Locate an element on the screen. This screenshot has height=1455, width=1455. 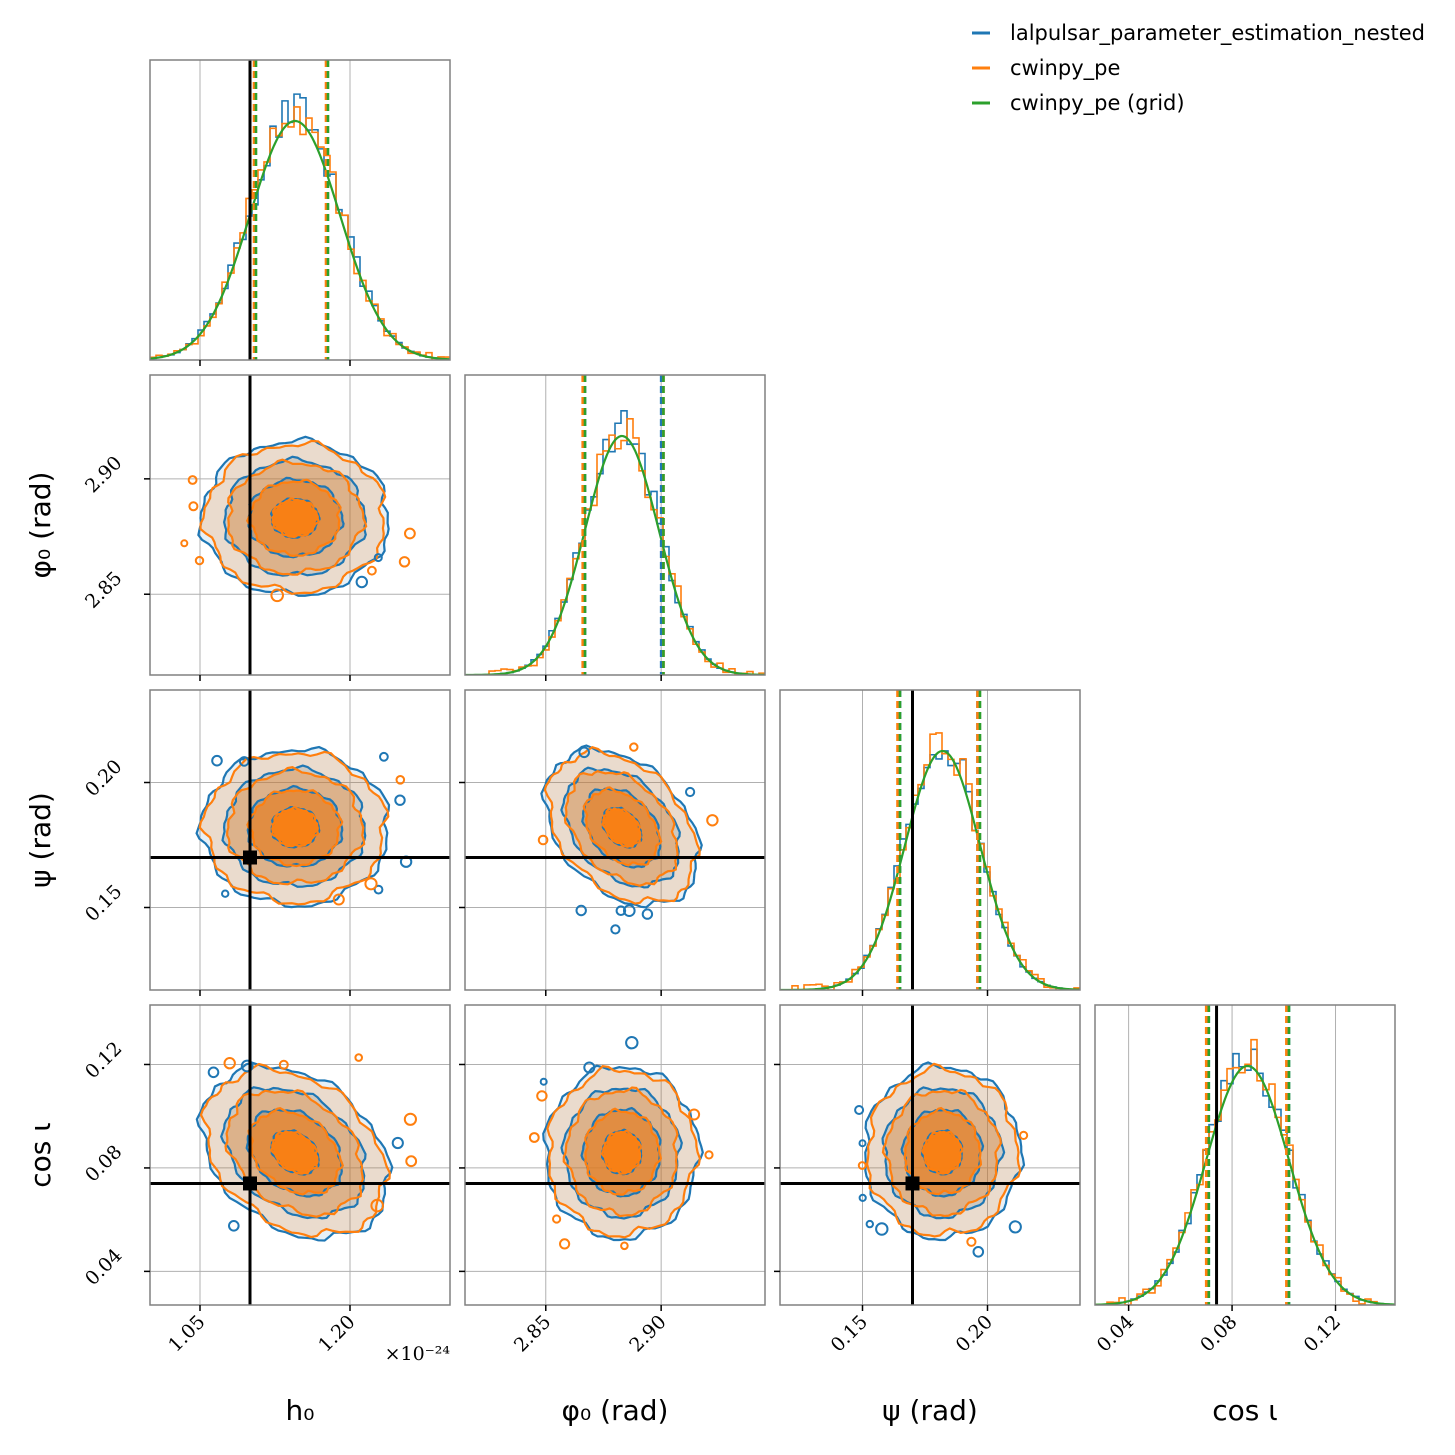
x-tick-label: 0.08 is located at coordinates (1218, 1333).